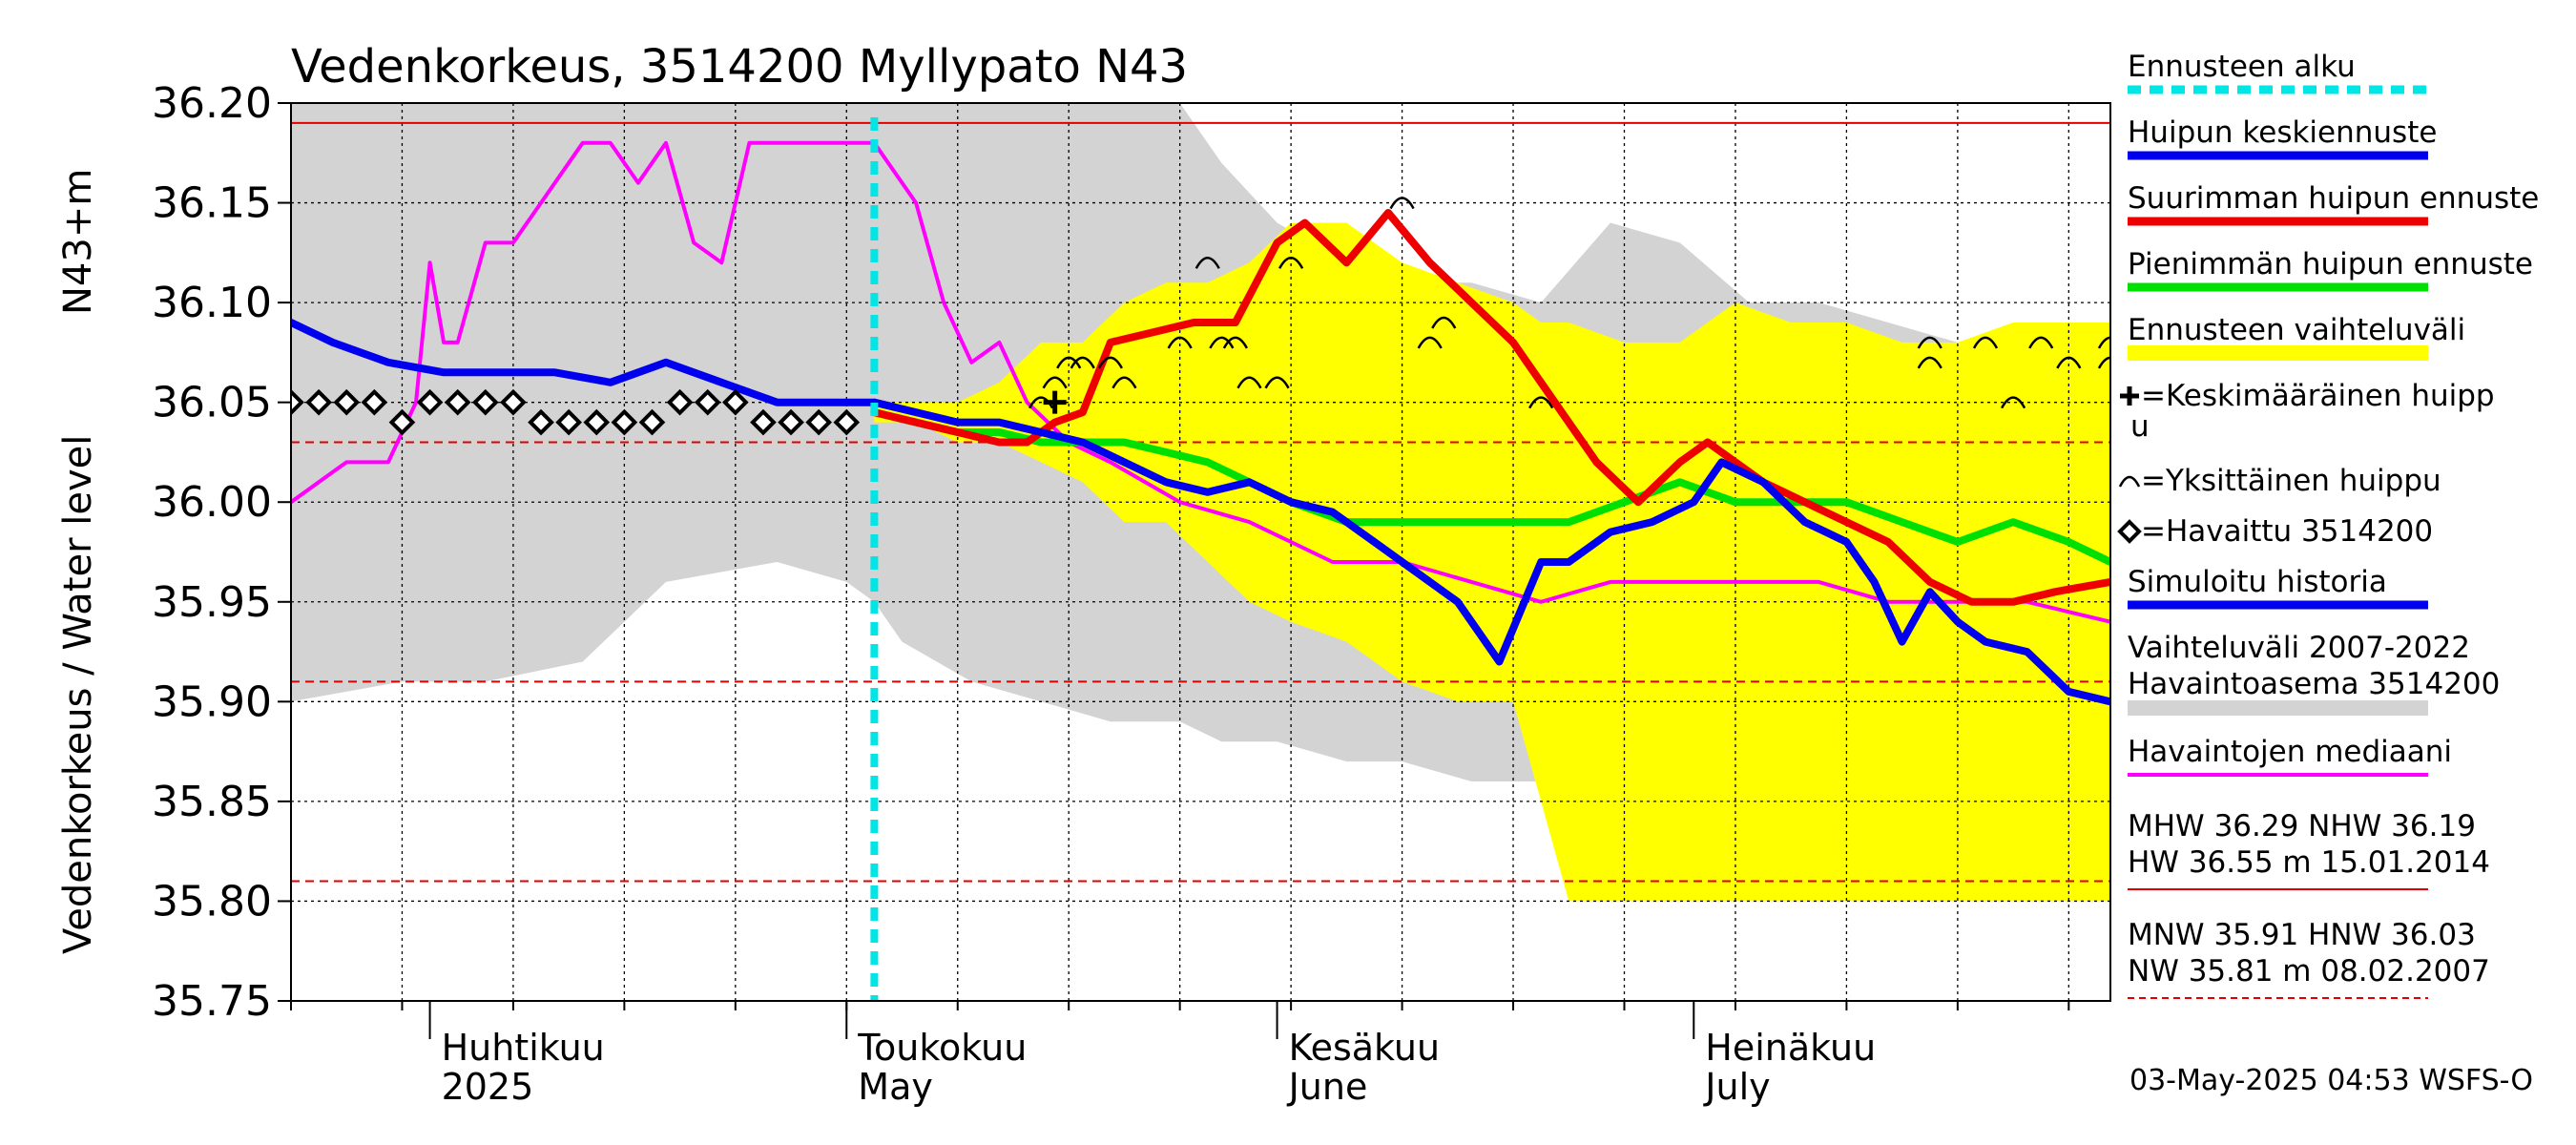 This screenshot has height=1145, width=2576. I want to click on legend-label-2: u, so click(2140, 427).